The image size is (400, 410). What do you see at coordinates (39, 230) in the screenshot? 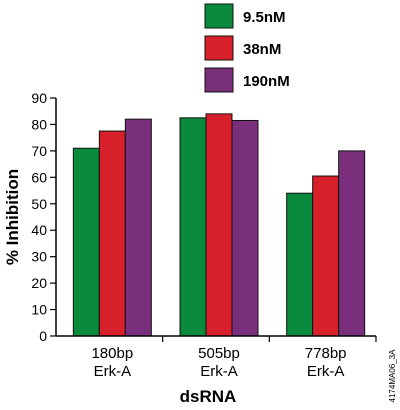
I see `y-tick-label: 40` at bounding box center [39, 230].